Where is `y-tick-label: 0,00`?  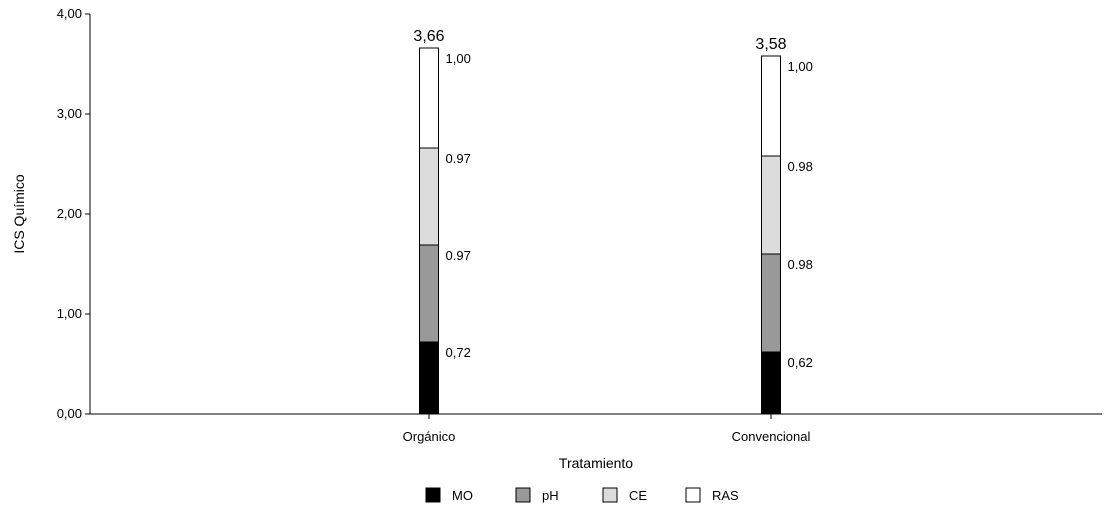
y-tick-label: 0,00 is located at coordinates (69, 413).